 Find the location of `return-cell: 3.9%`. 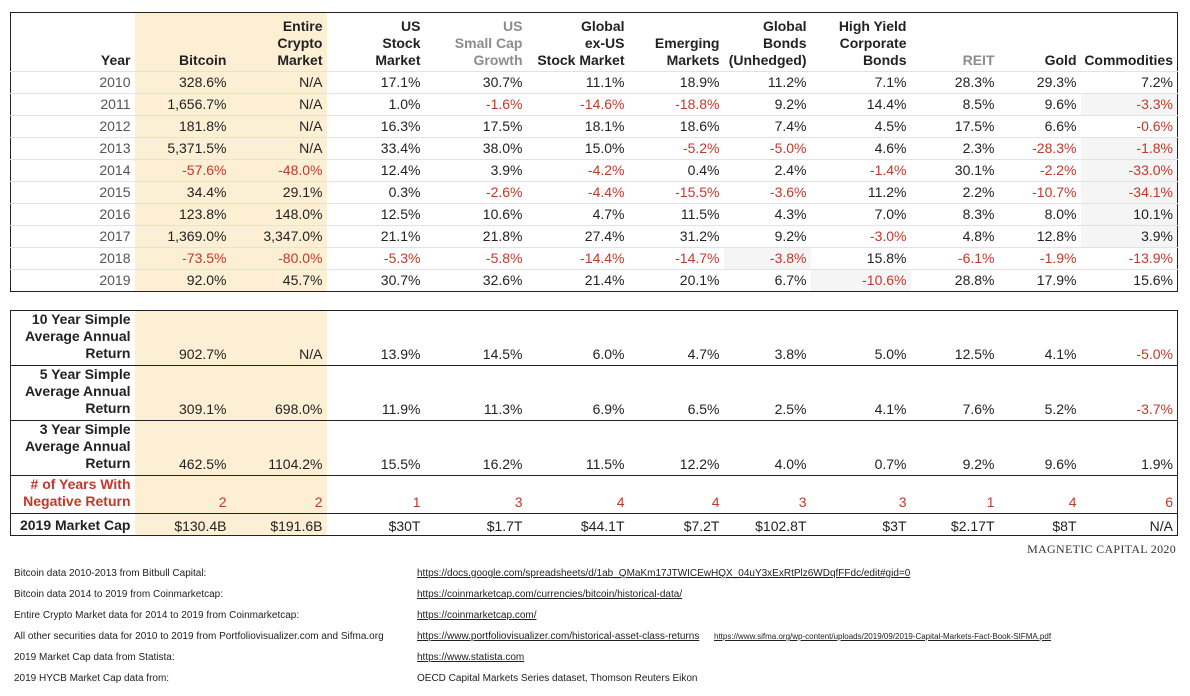

return-cell: 3.9% is located at coordinates (475, 170).